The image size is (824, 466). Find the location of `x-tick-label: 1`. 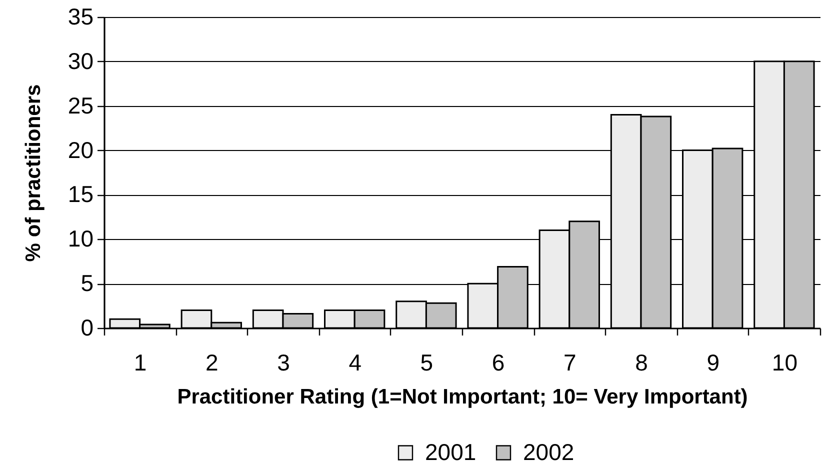

x-tick-label: 1 is located at coordinates (140, 363).